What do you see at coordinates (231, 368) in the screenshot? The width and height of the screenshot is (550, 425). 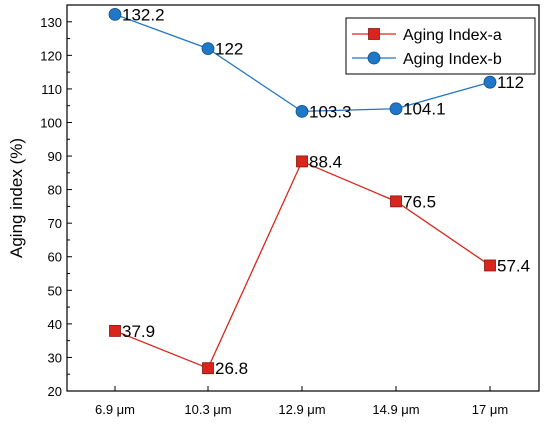 I see `data-label: 26.8` at bounding box center [231, 368].